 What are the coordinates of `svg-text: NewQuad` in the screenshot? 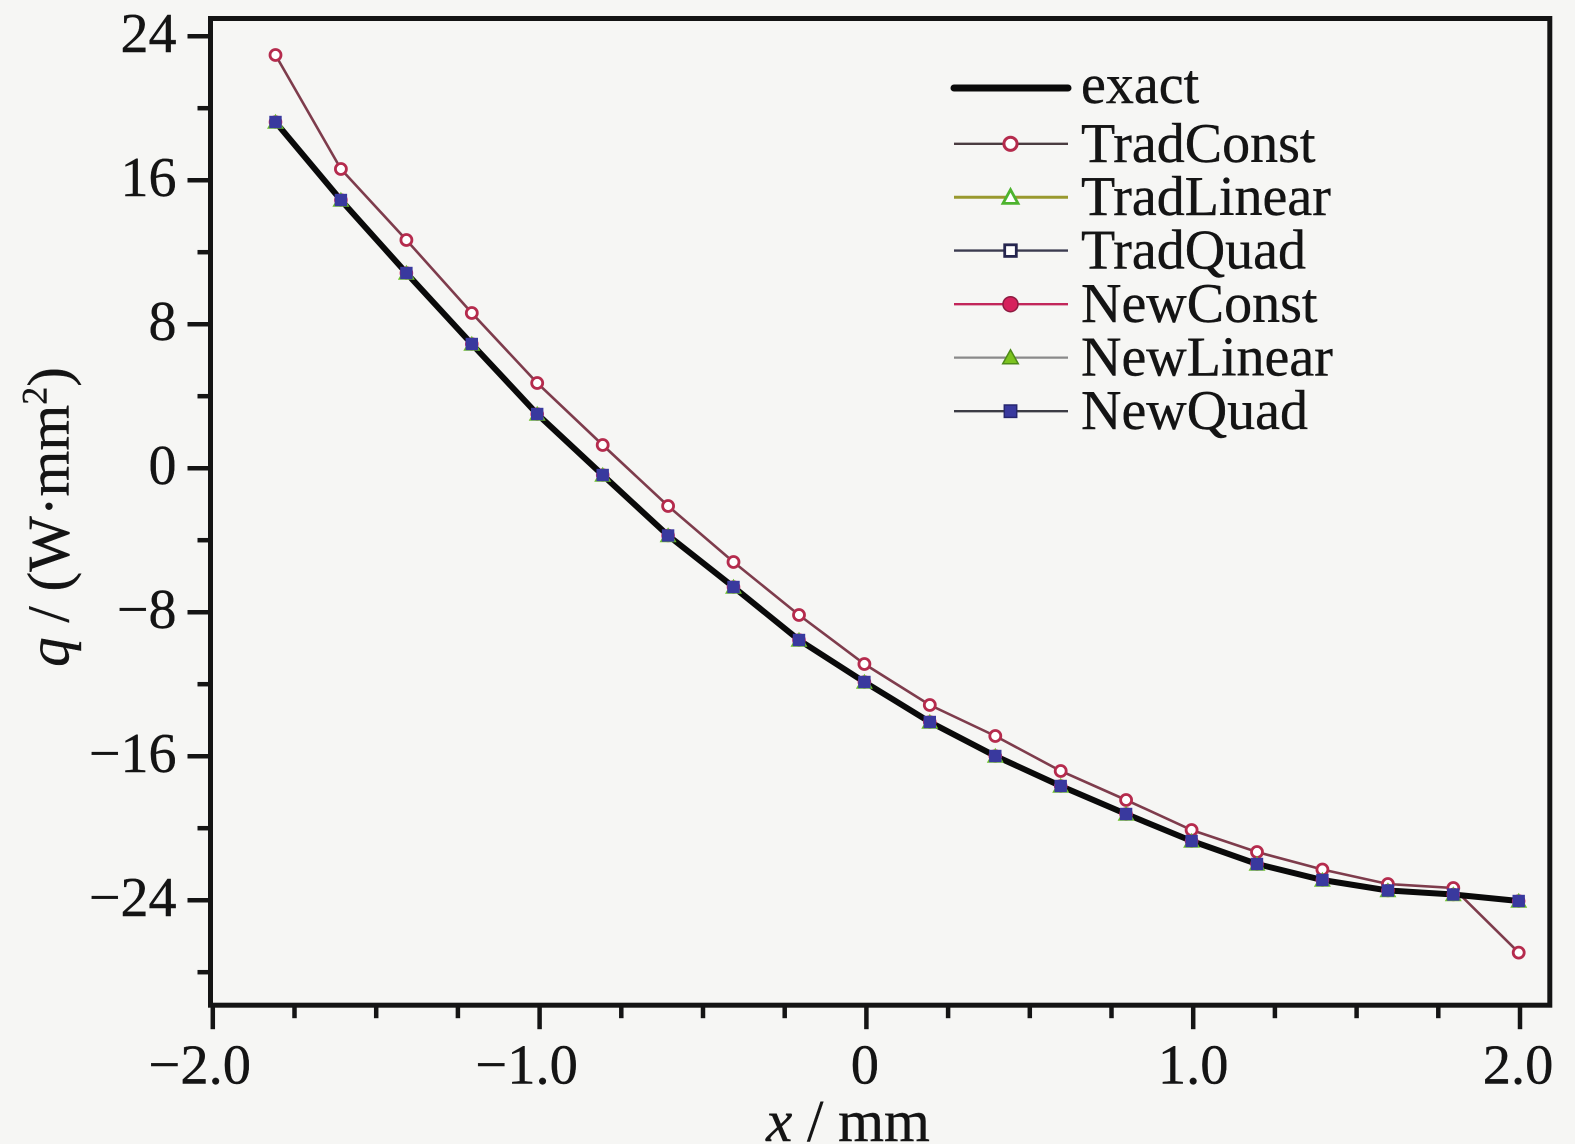 It's located at (1194, 411).